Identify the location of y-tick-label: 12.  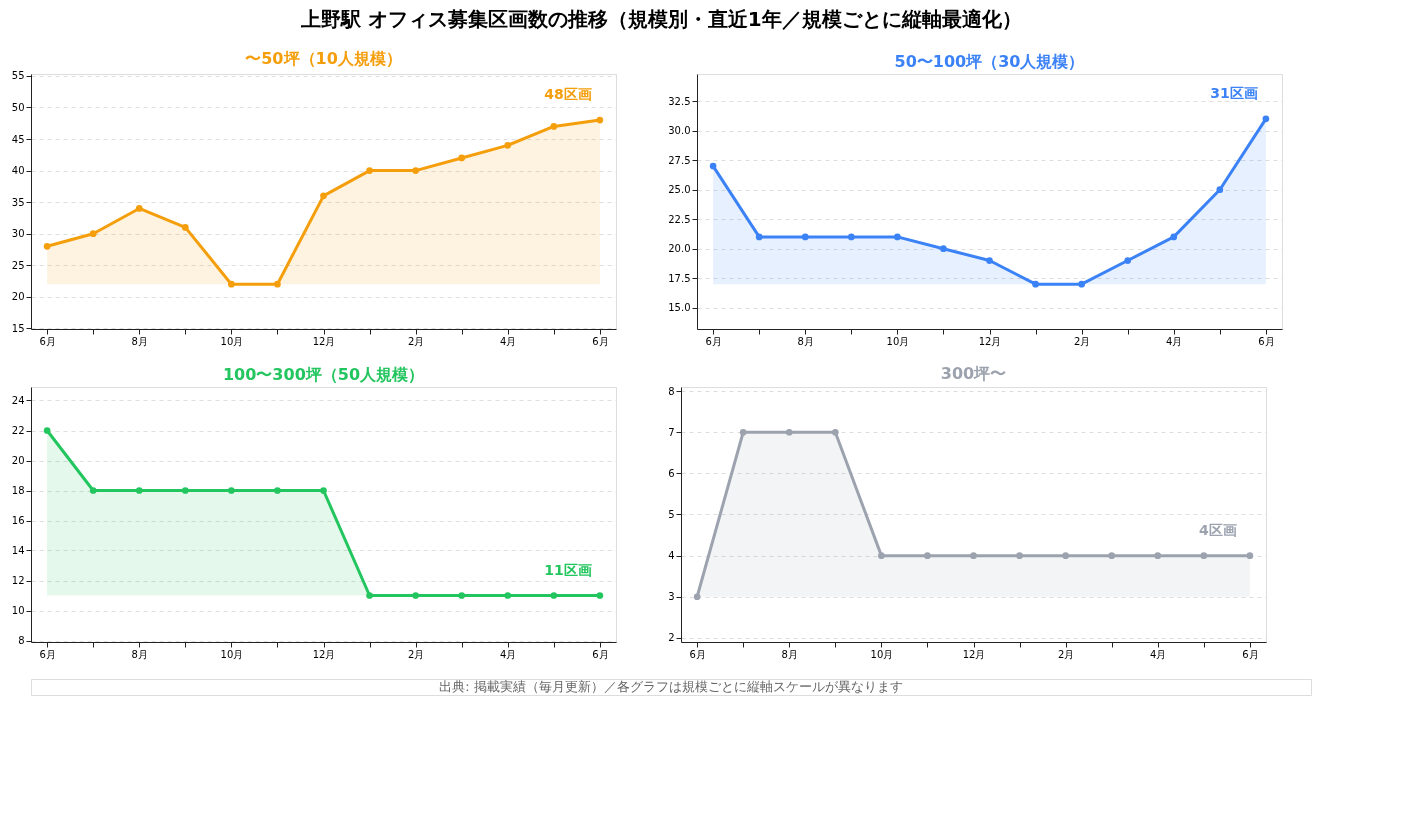
(18, 580).